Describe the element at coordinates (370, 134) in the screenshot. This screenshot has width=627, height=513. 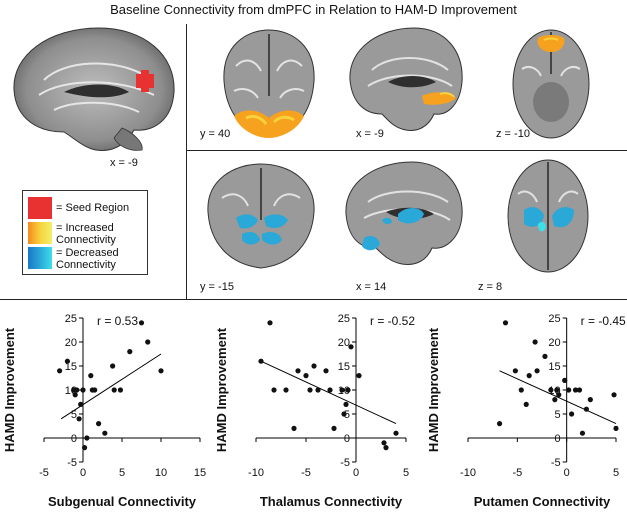
I see `increased-view-coordinate-2: x = -9` at that location.